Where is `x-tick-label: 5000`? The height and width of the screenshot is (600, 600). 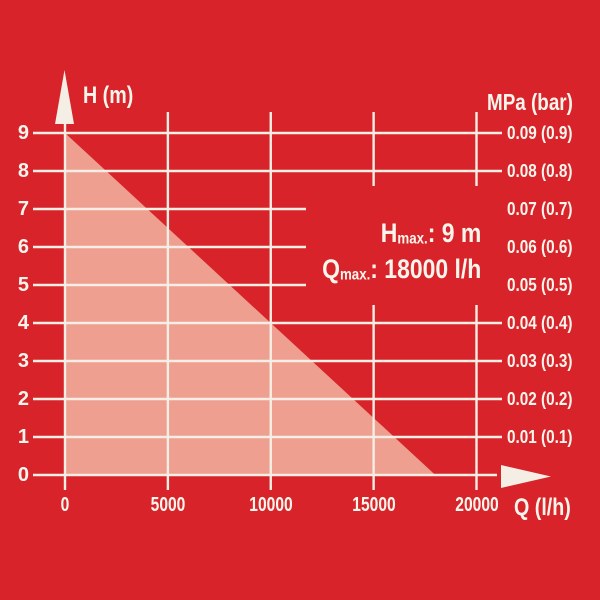 x-tick-label: 5000 is located at coordinates (168, 505).